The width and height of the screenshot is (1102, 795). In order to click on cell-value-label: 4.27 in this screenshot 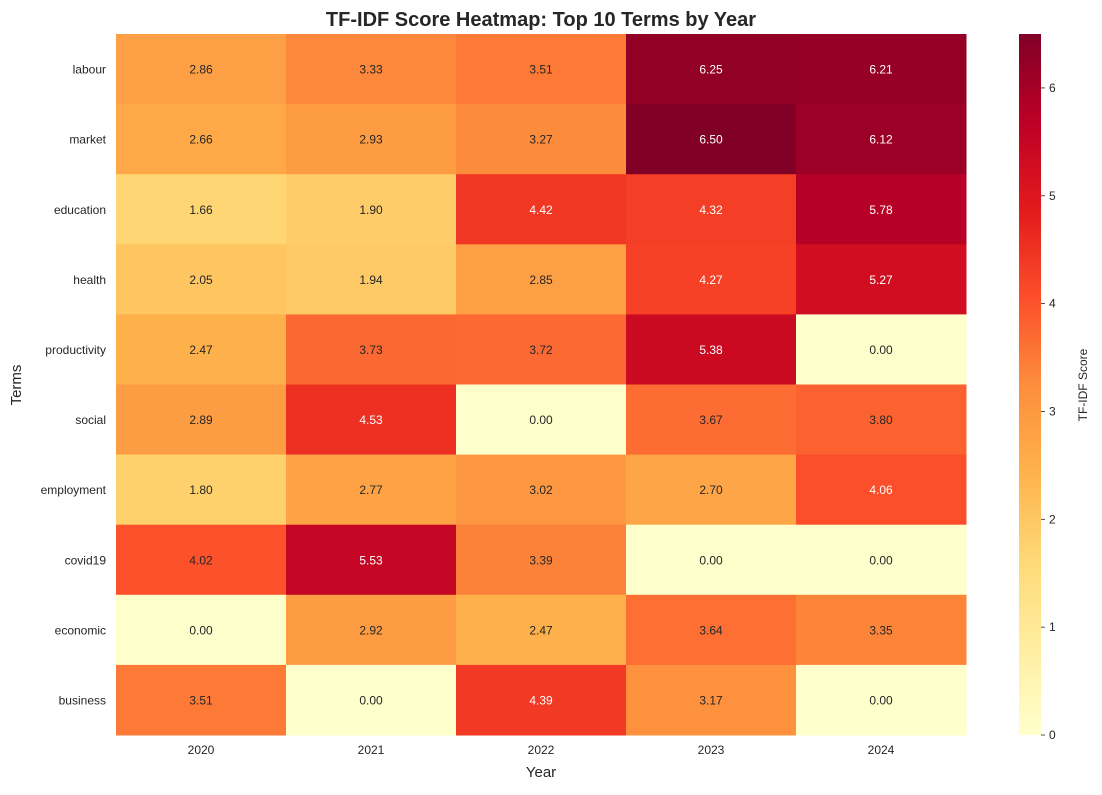, I will do `click(711, 280)`.